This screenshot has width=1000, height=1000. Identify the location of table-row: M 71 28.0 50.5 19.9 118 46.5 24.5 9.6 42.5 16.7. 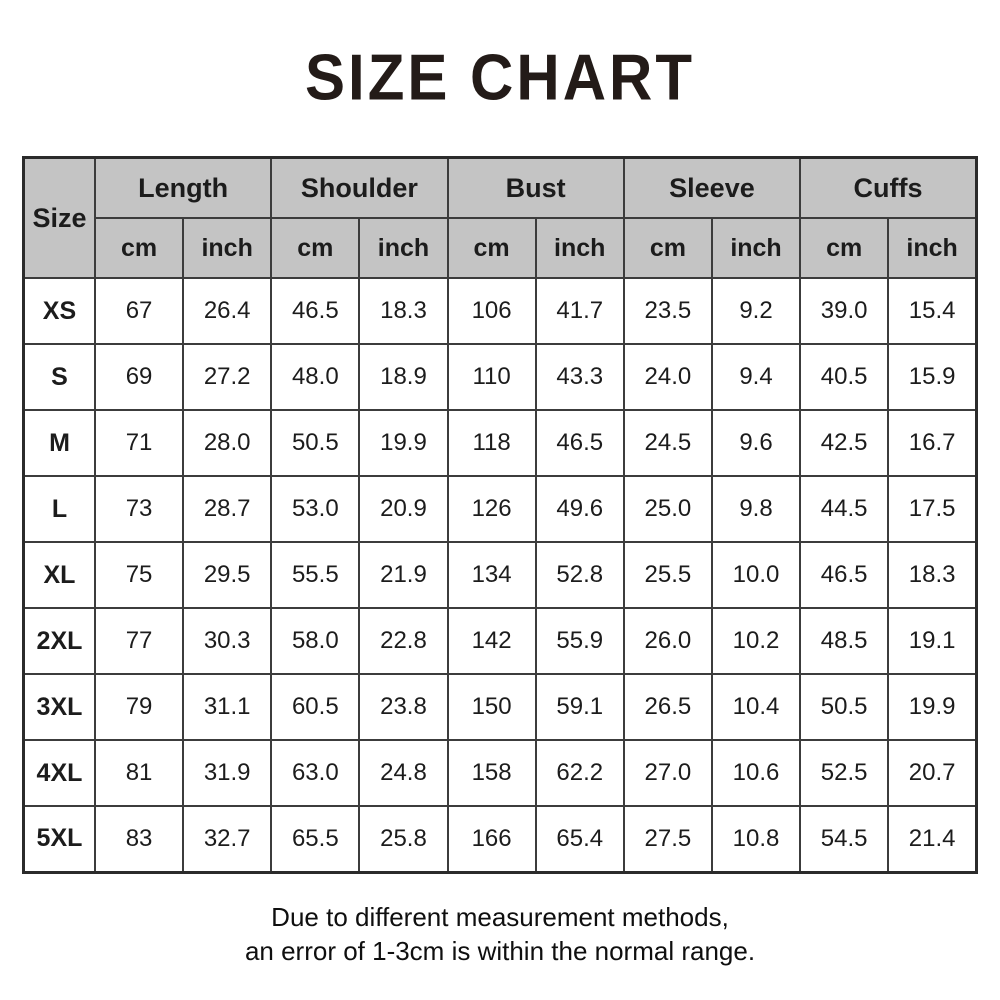
(500, 443).